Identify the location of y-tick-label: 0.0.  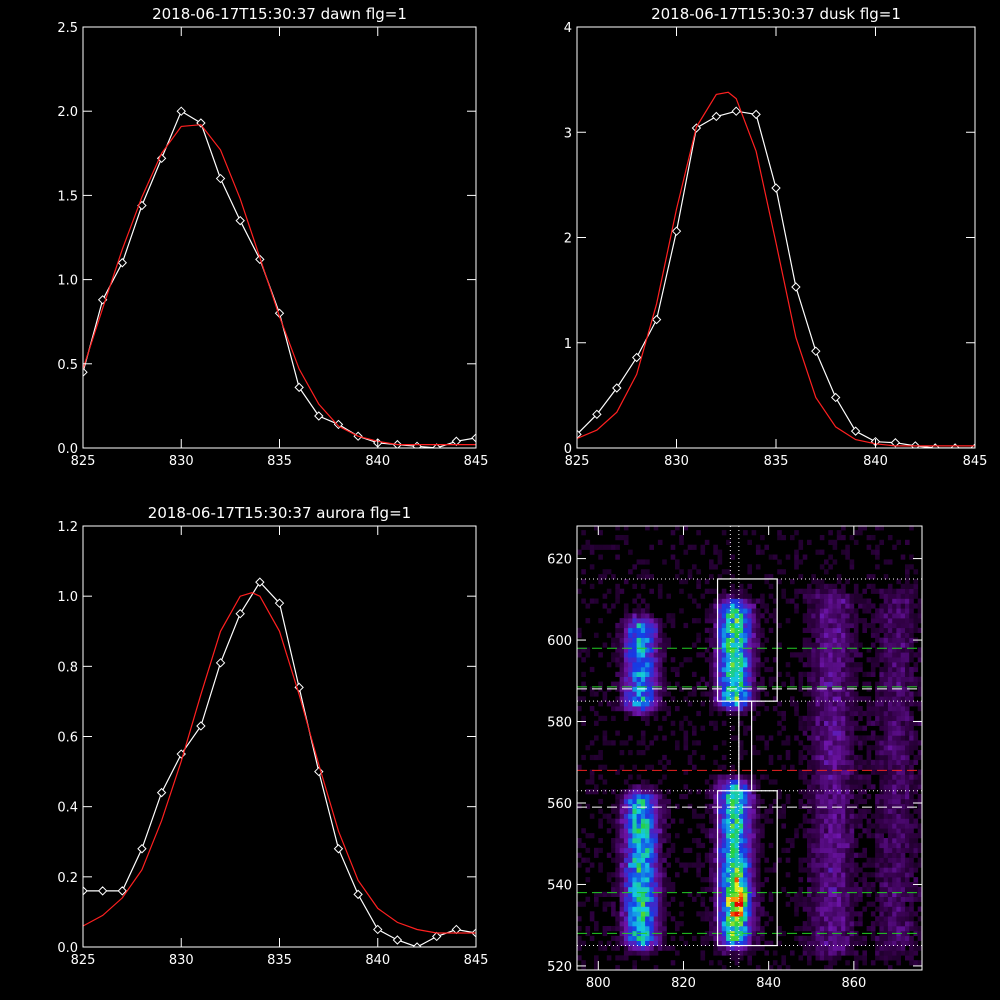
(67, 449).